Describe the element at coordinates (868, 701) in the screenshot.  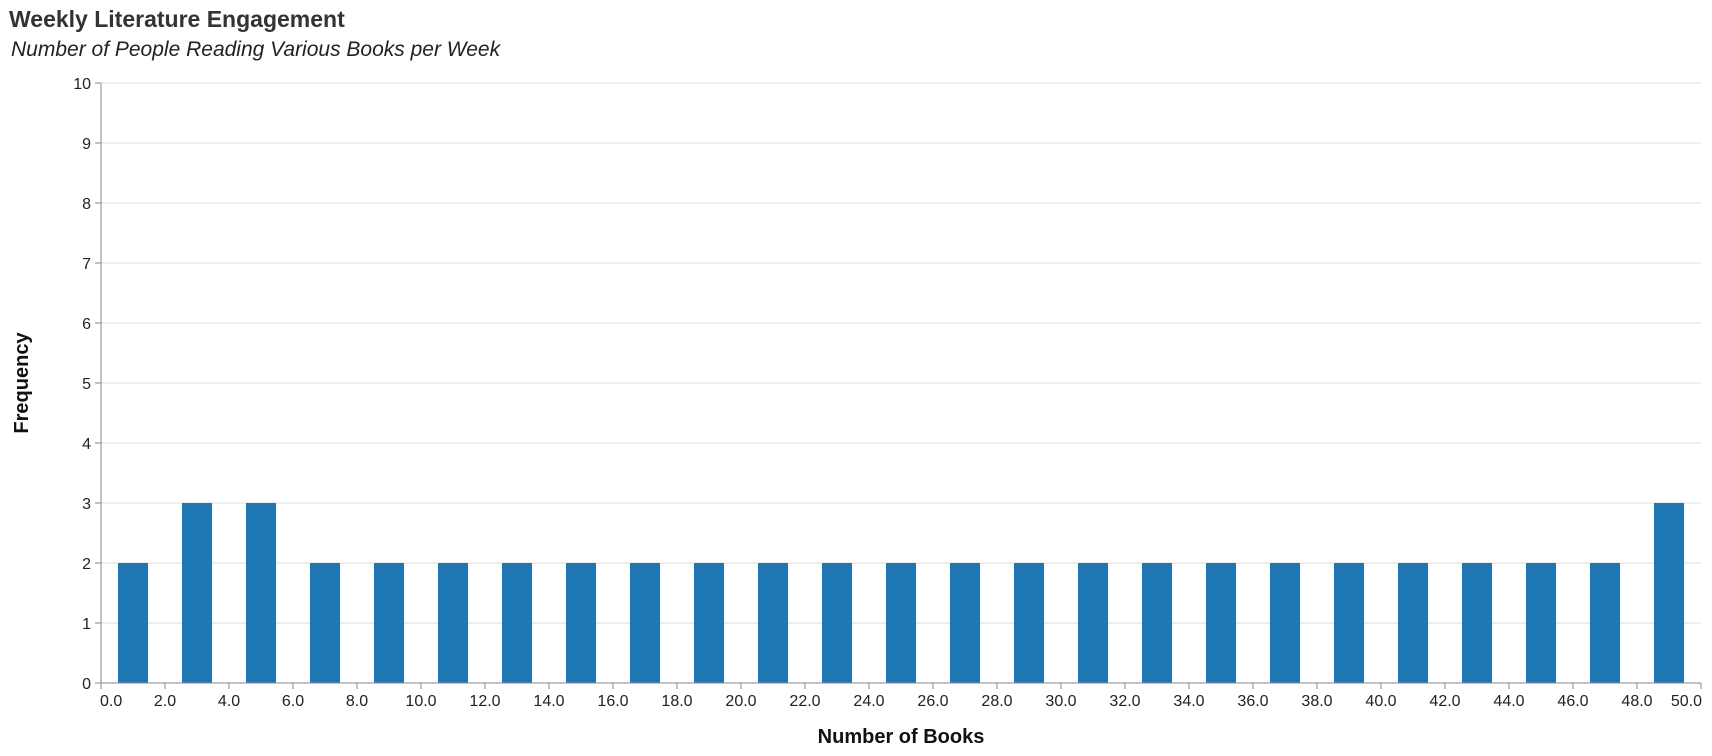
I see `x-tick-label: 24.0` at that location.